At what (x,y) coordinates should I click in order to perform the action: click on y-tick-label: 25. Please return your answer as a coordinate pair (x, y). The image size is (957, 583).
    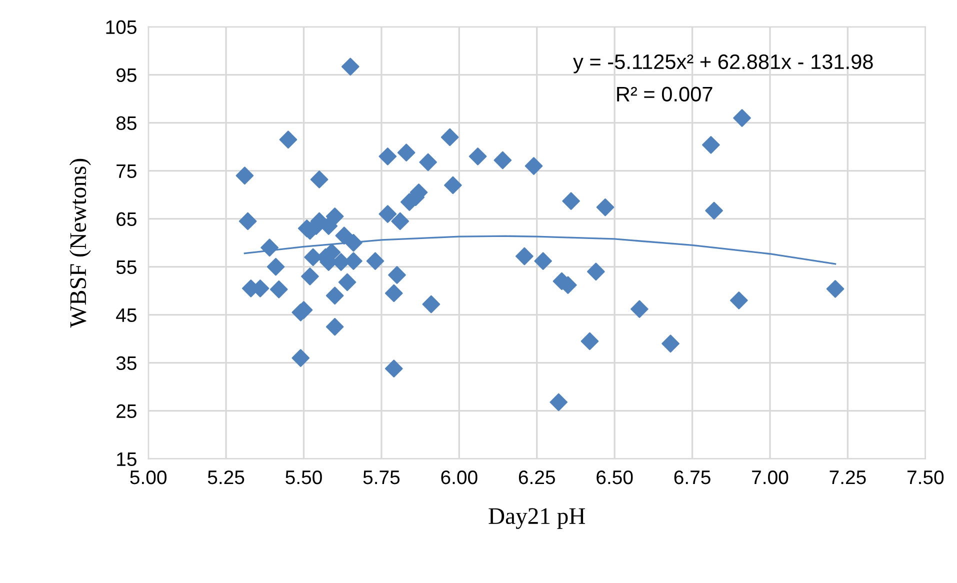
    Looking at the image, I should click on (126, 411).